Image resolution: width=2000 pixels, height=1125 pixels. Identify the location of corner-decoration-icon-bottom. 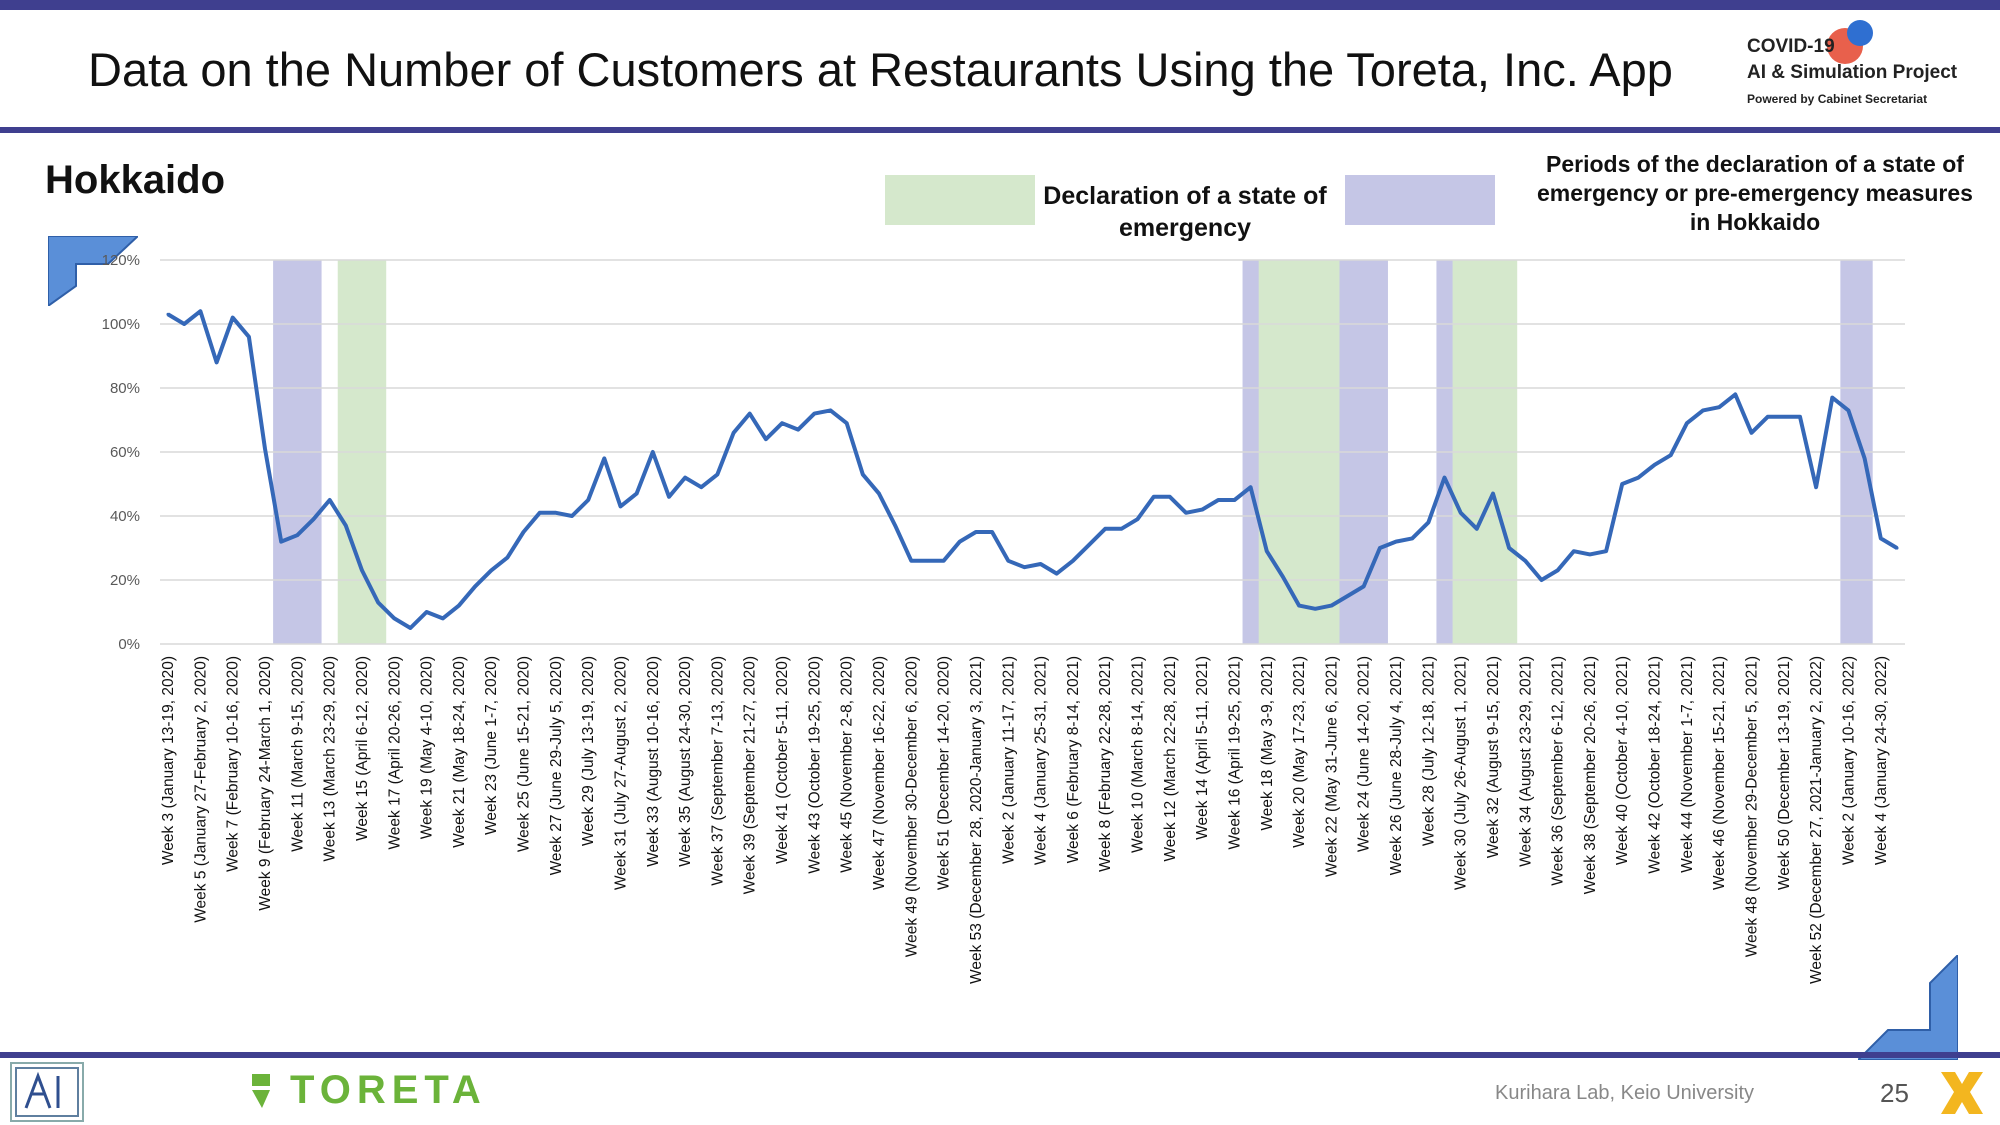
(1908, 1007).